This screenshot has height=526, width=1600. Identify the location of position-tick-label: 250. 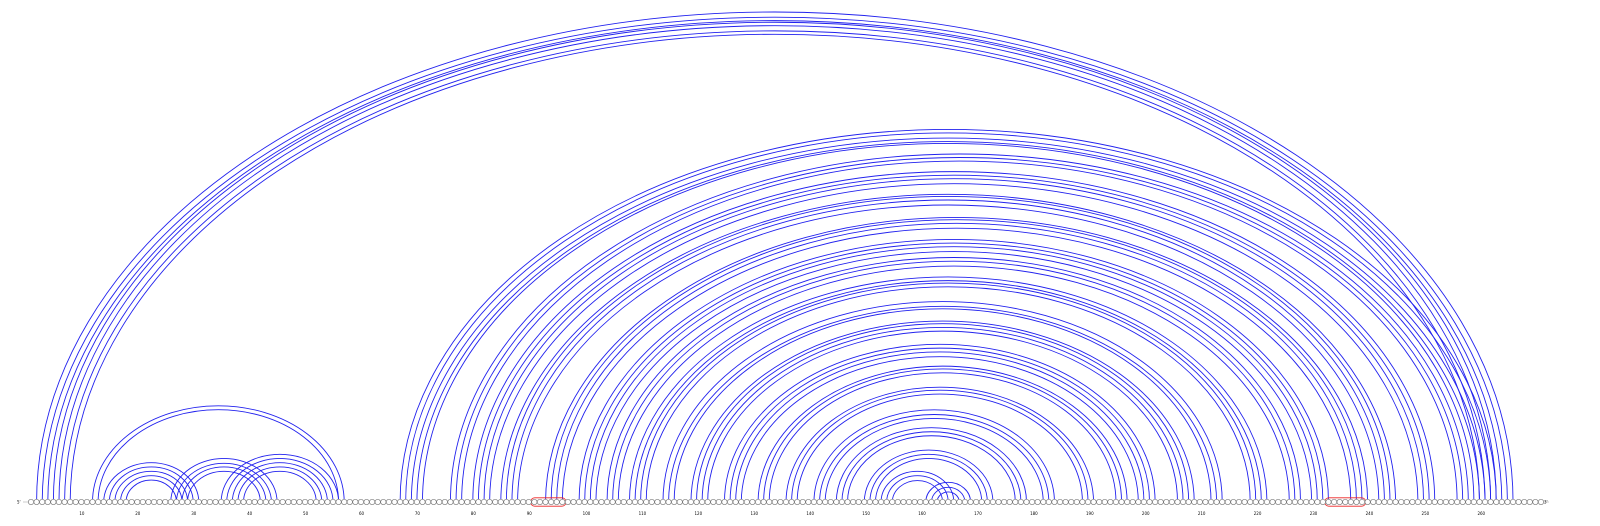
(1426, 513).